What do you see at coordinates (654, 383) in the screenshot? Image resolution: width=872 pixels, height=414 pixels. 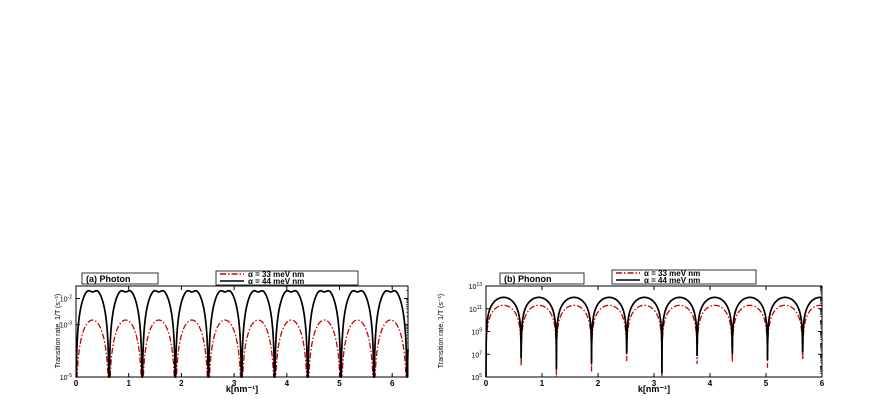 I see `x-tick-label-b-3: 3` at bounding box center [654, 383].